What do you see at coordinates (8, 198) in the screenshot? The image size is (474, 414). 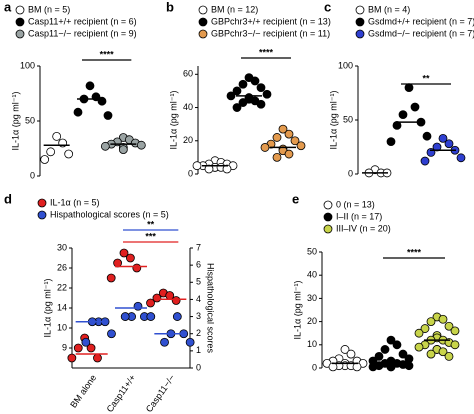 I see `panel-letter: d` at bounding box center [8, 198].